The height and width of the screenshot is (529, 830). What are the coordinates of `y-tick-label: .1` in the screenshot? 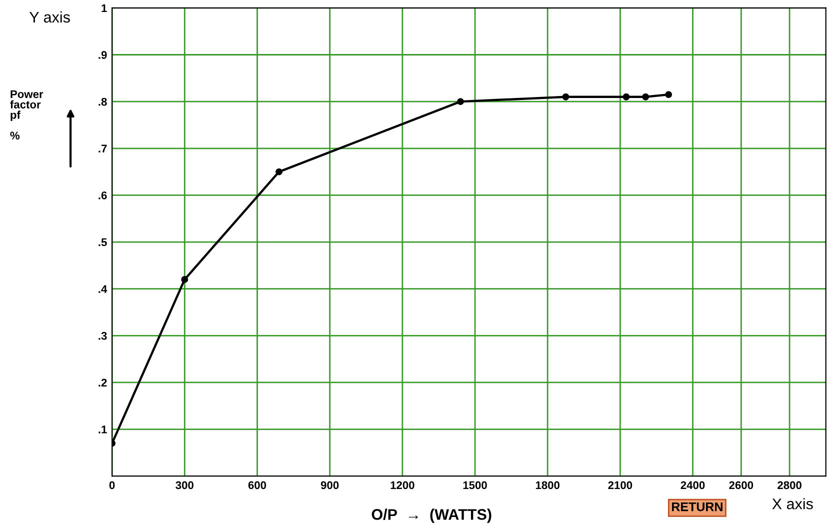 It's located at (102, 430).